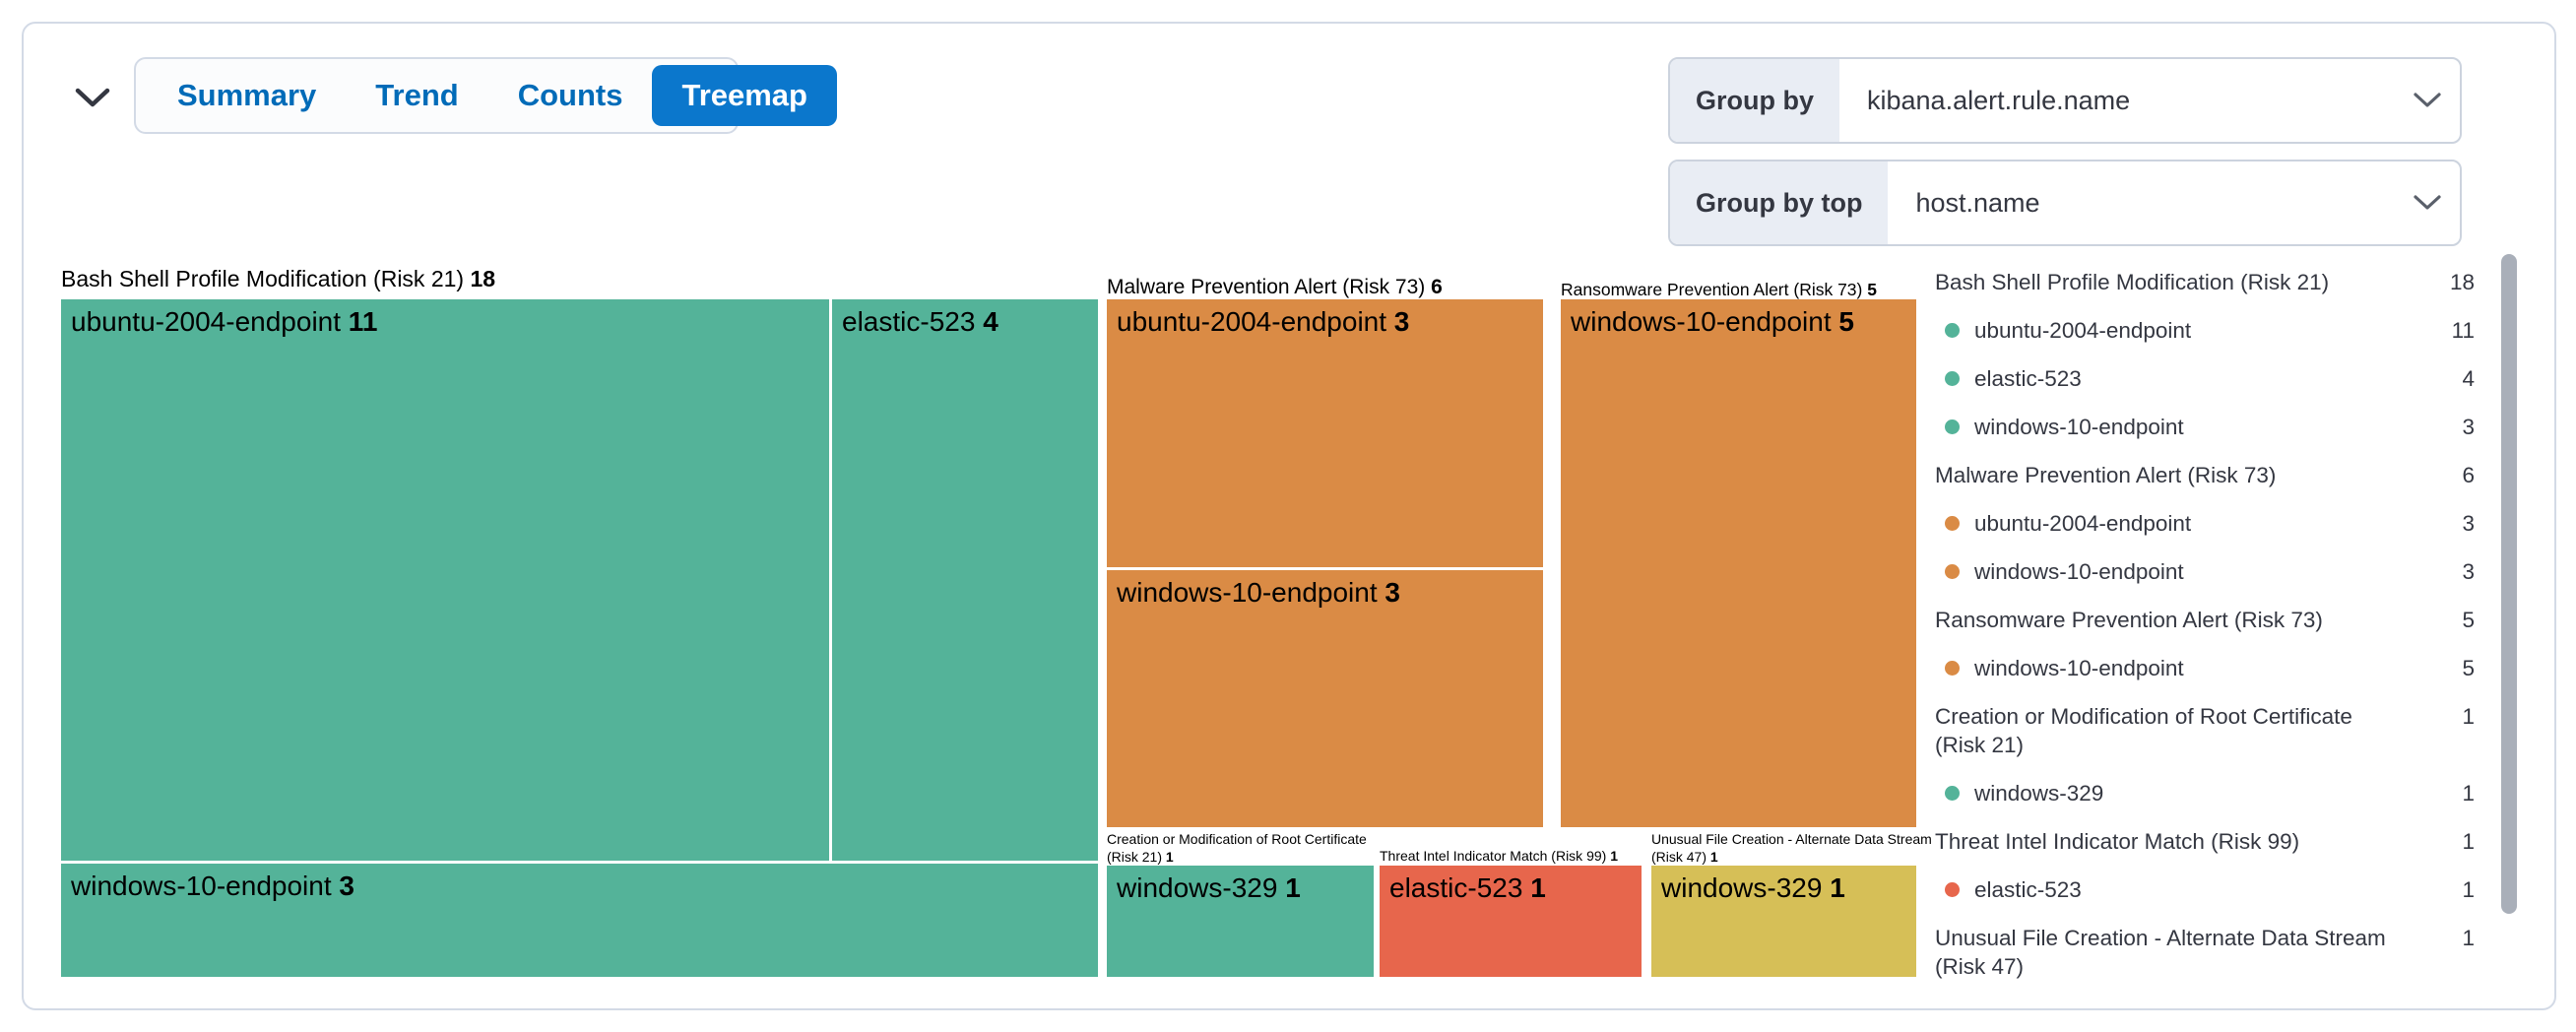  I want to click on group-by-select: Group by kibana.alert.rule.name, so click(2065, 100).